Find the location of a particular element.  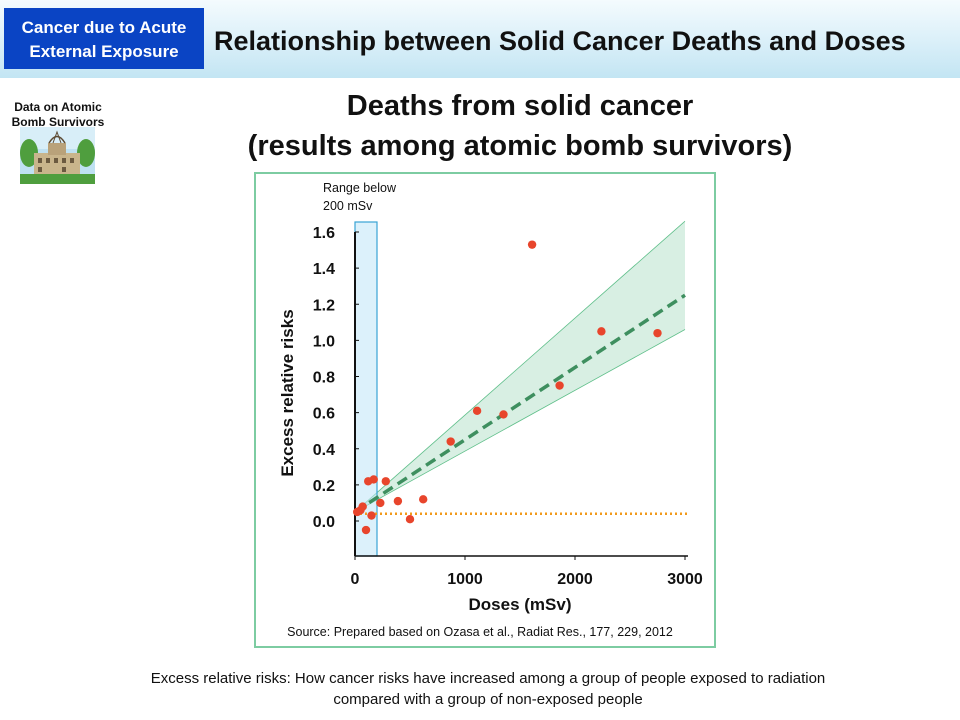

atomic-bomb-survivors-label: Data on Atomic Bomb Survivors is located at coordinates (58, 114).